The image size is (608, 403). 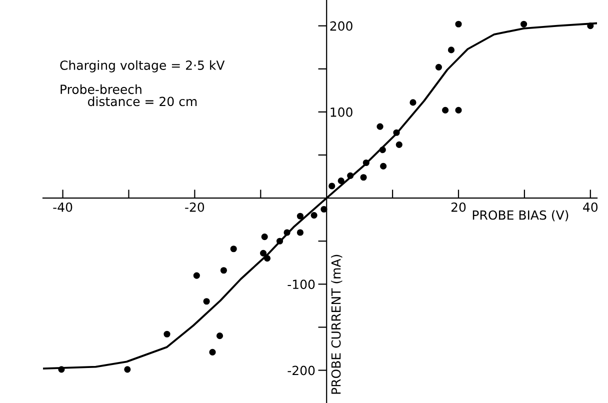 I want to click on x-tick-label: -20, so click(x=194, y=207).